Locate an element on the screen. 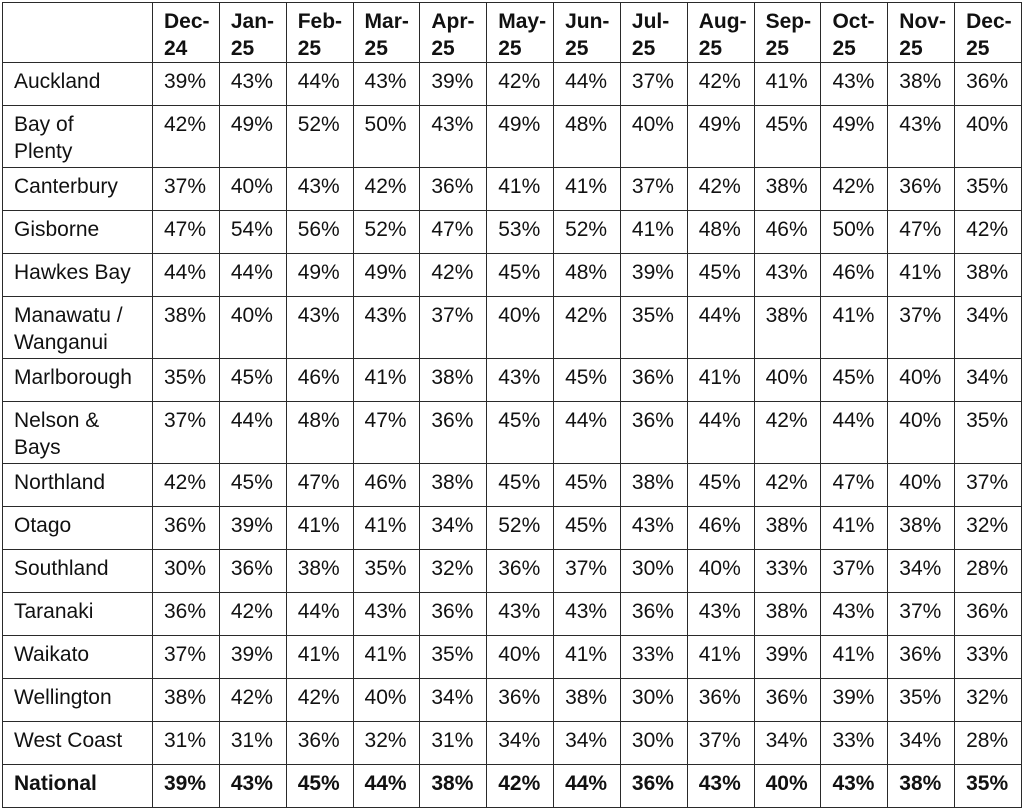 The image size is (1024, 810). region-name: West Coast is located at coordinates (77, 743).